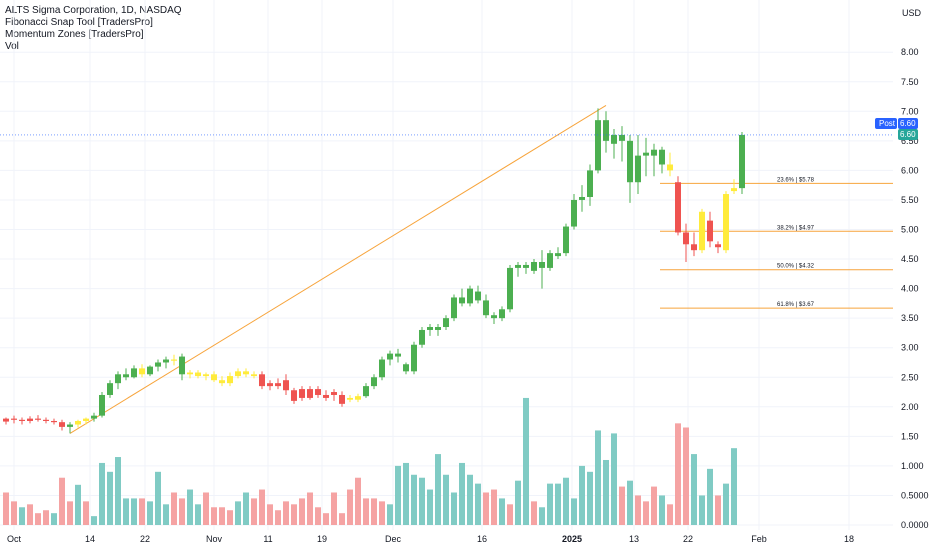  What do you see at coordinates (910, 82) in the screenshot?
I see `y-tick-label: 7.50` at bounding box center [910, 82].